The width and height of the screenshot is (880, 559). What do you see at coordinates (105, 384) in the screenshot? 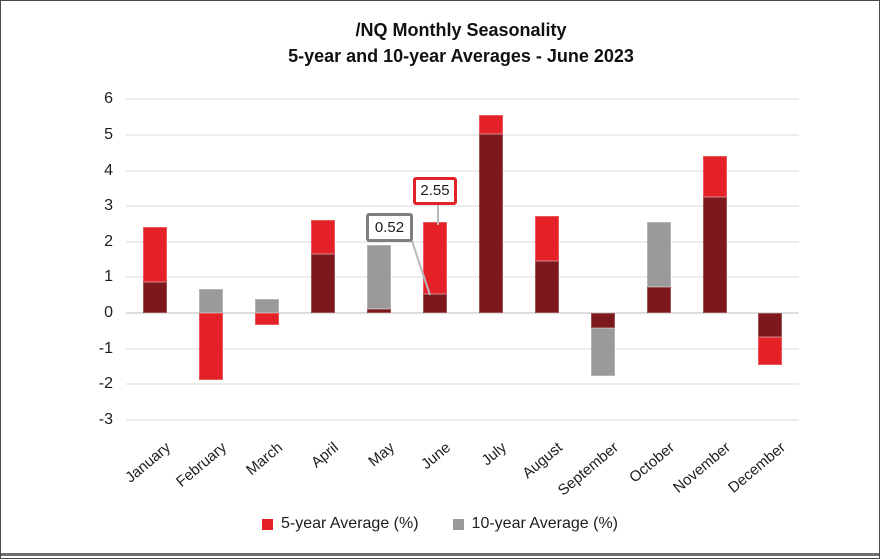
I see `y-axis-tick-label: -2` at bounding box center [105, 384].